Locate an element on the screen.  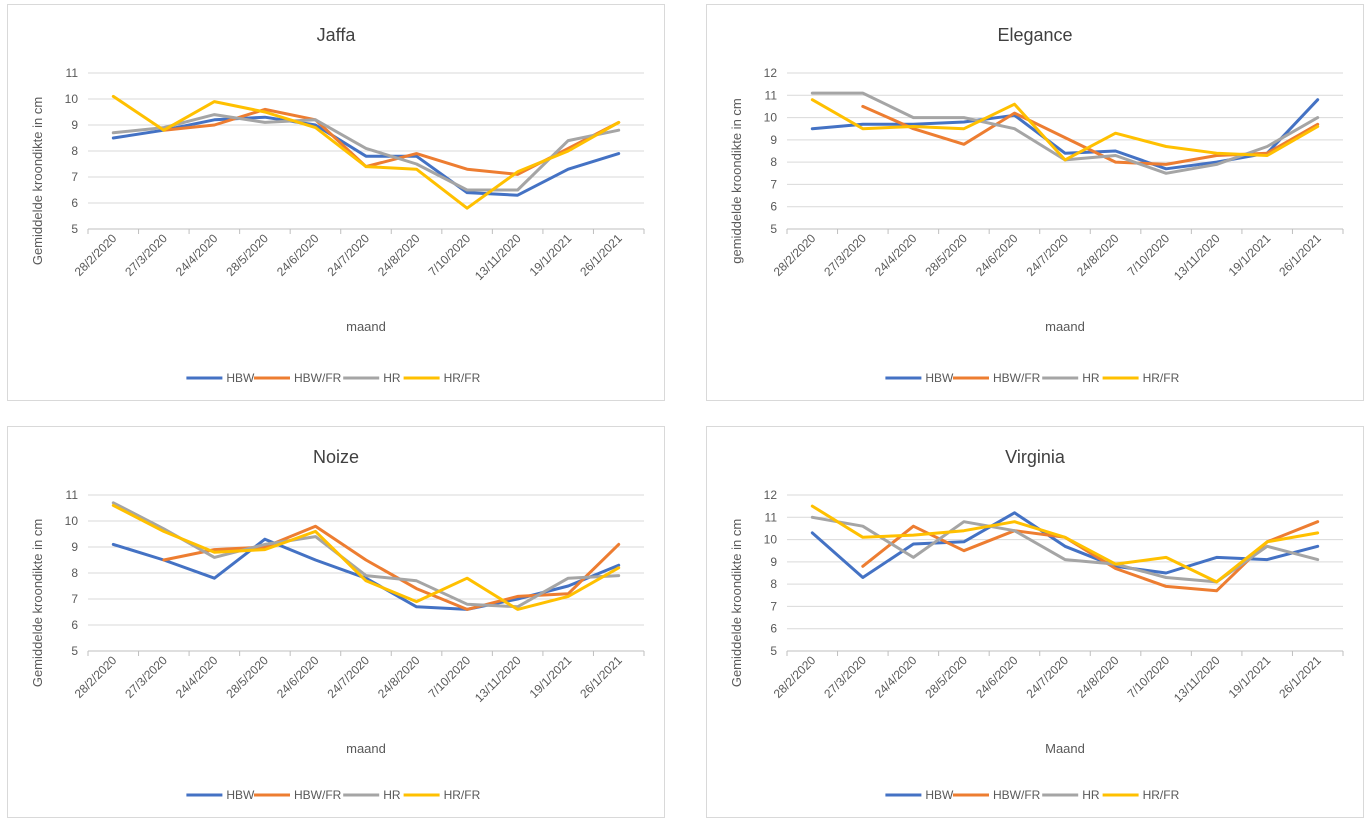
series-line-hbw is located at coordinates (366, 156).